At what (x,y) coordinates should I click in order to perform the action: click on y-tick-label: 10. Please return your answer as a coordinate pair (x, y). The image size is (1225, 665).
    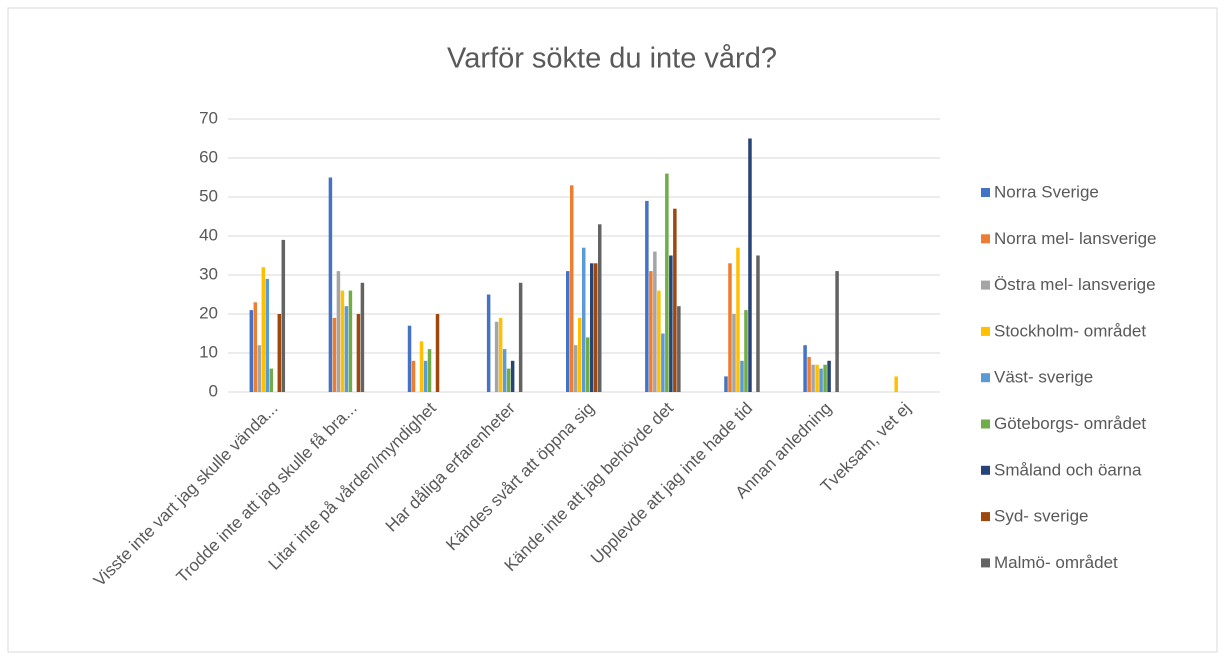
    Looking at the image, I should click on (208, 351).